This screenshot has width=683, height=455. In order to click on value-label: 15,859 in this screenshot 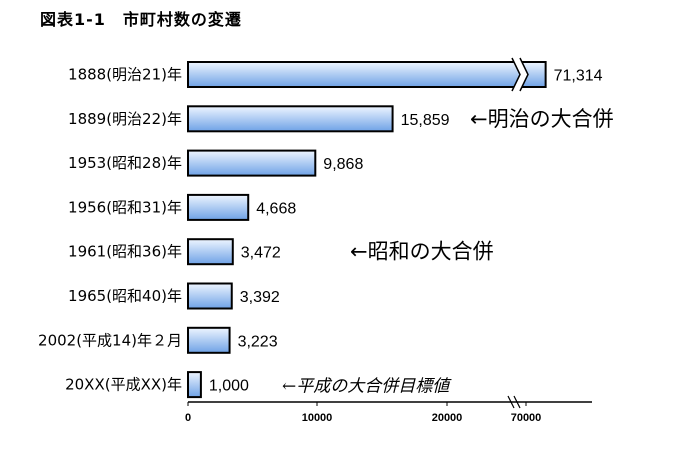, I will do `click(425, 120)`.